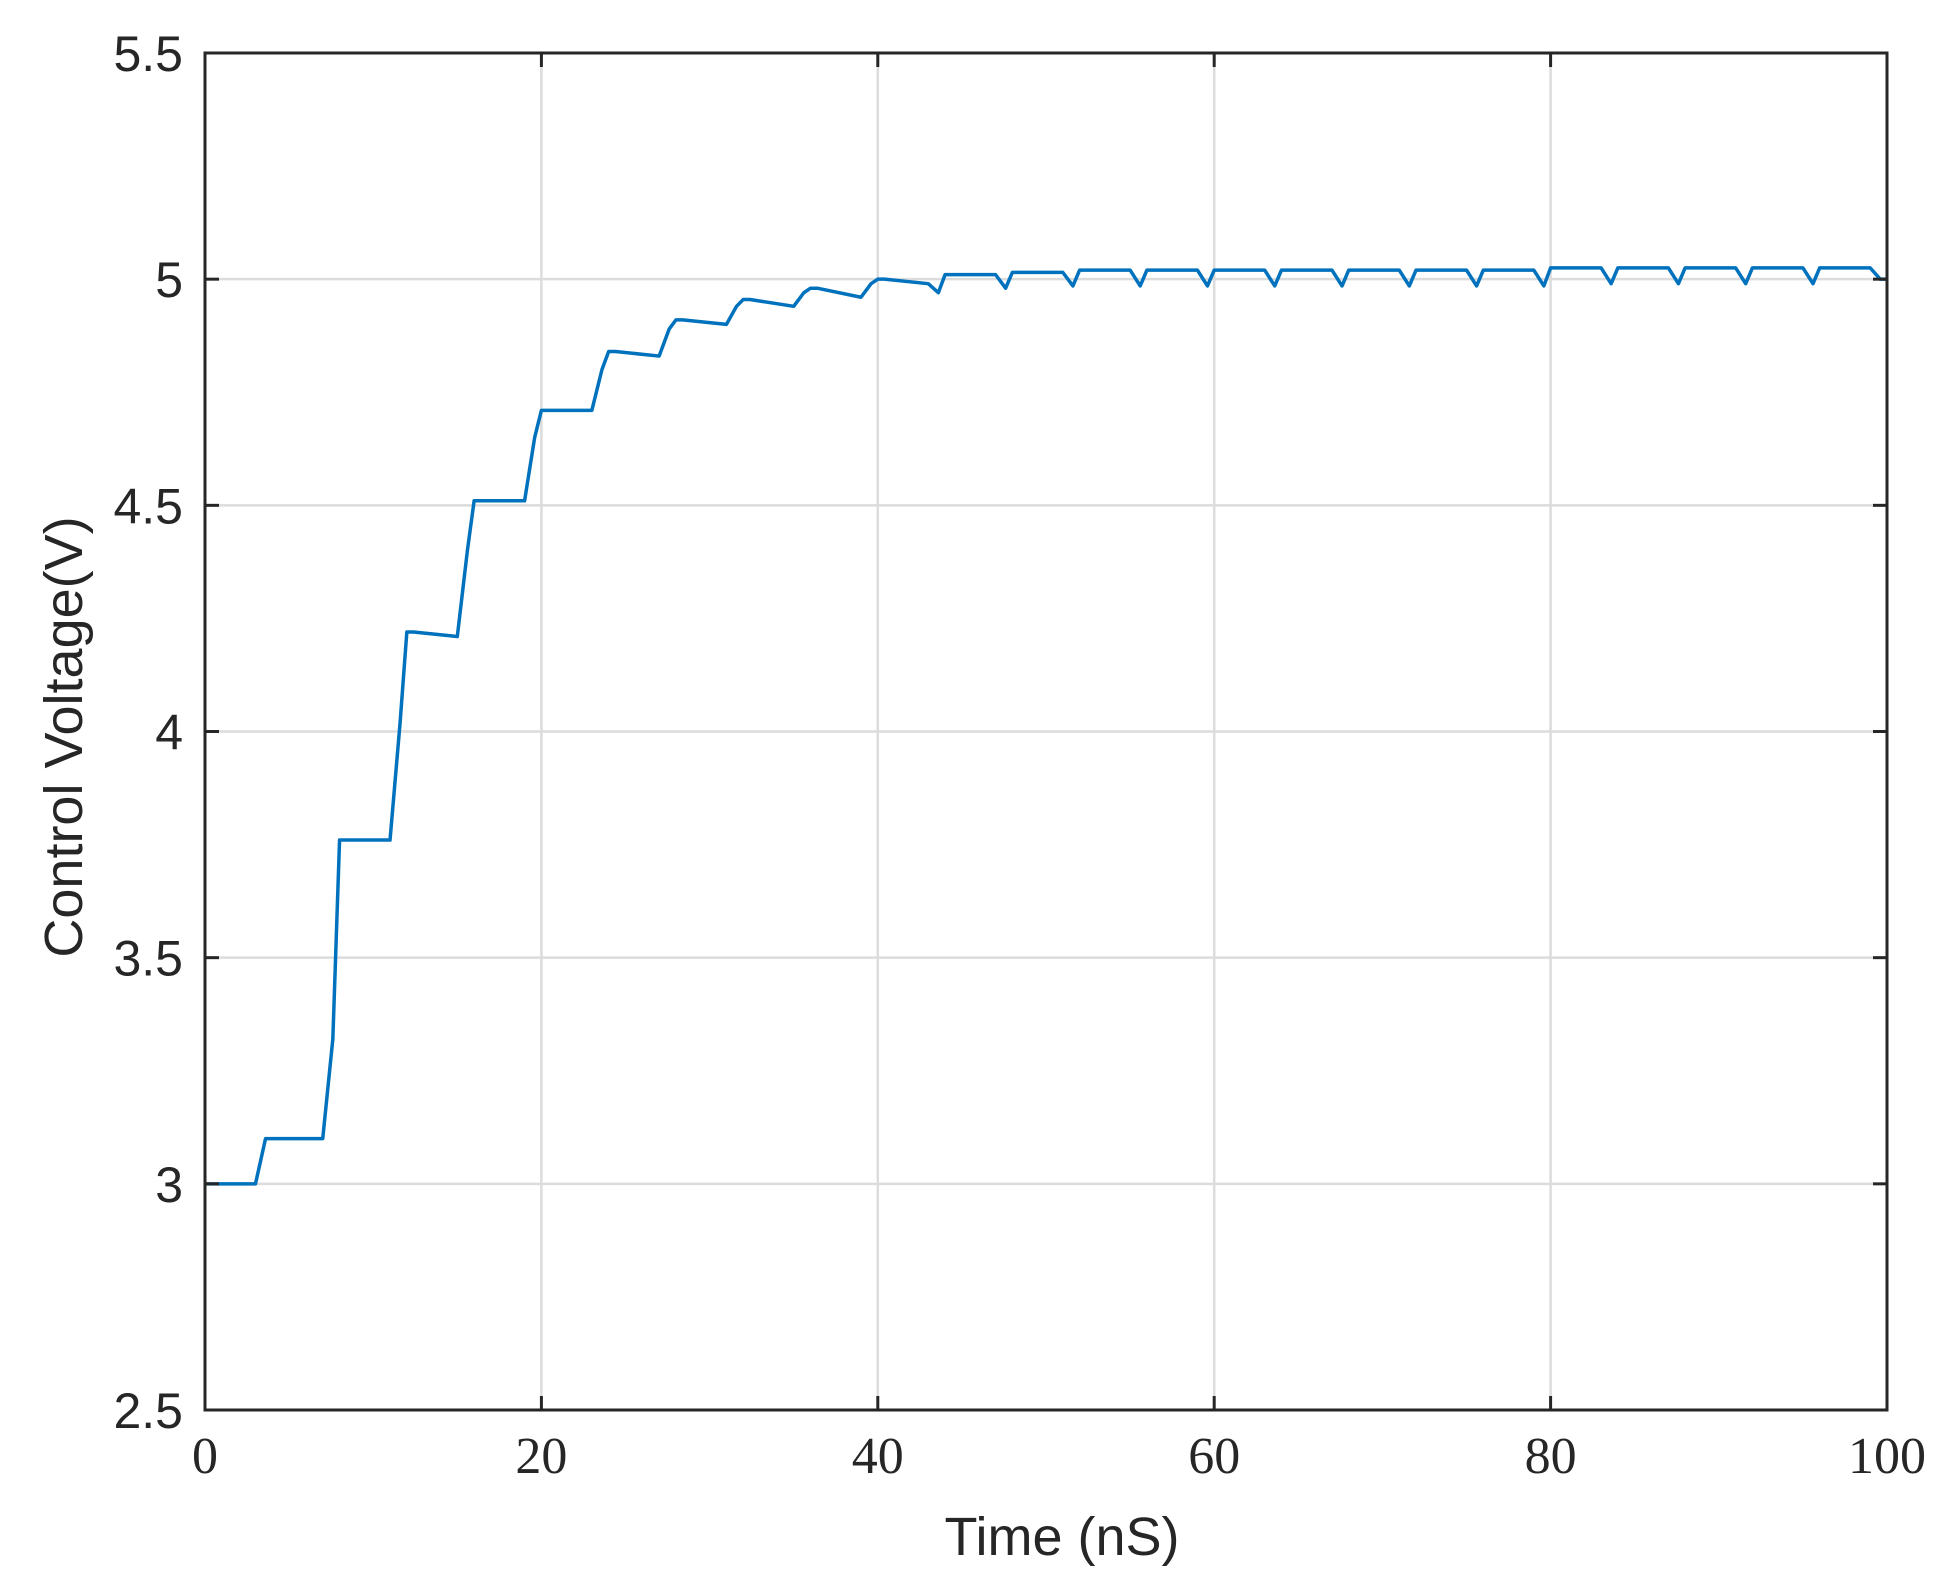 The image size is (1955, 1583). What do you see at coordinates (878, 1456) in the screenshot?
I see `x-tick-label: 40` at bounding box center [878, 1456].